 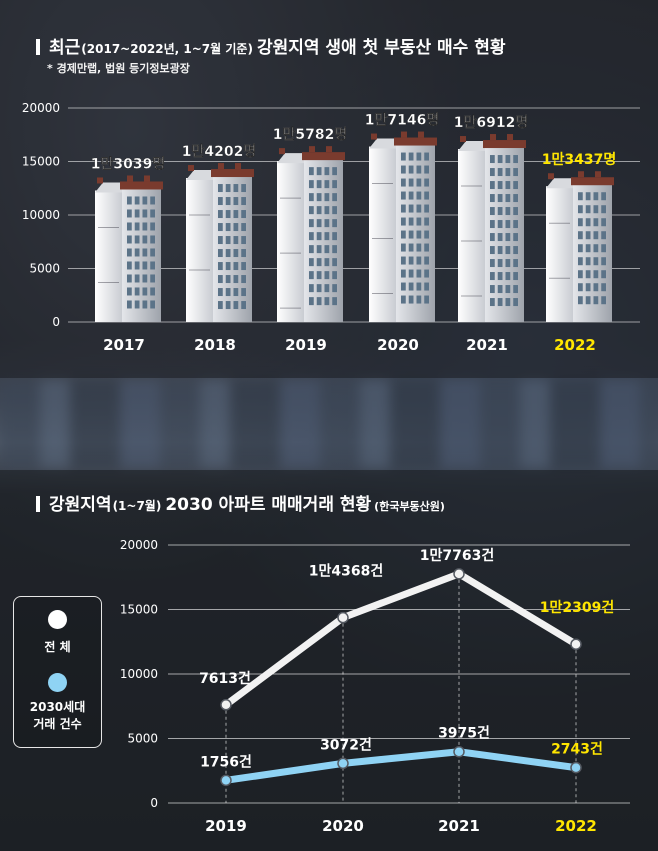 I want to click on x-category-label: 2020, so click(x=398, y=345).